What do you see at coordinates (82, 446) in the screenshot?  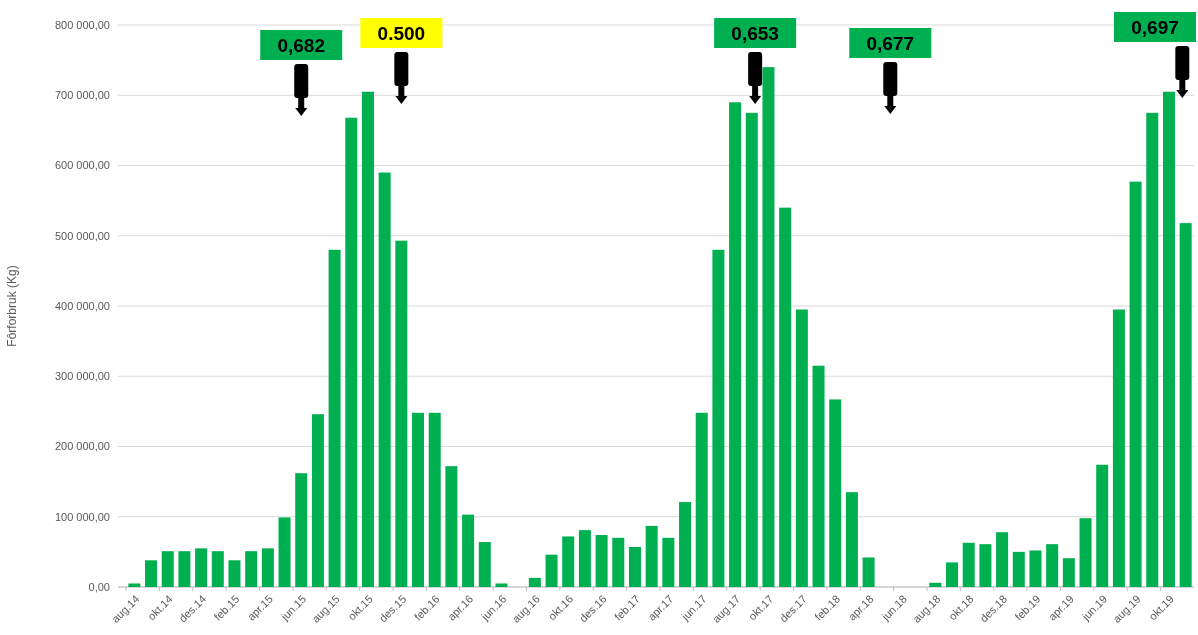 I see `y-tick-label: 200 000,00` at bounding box center [82, 446].